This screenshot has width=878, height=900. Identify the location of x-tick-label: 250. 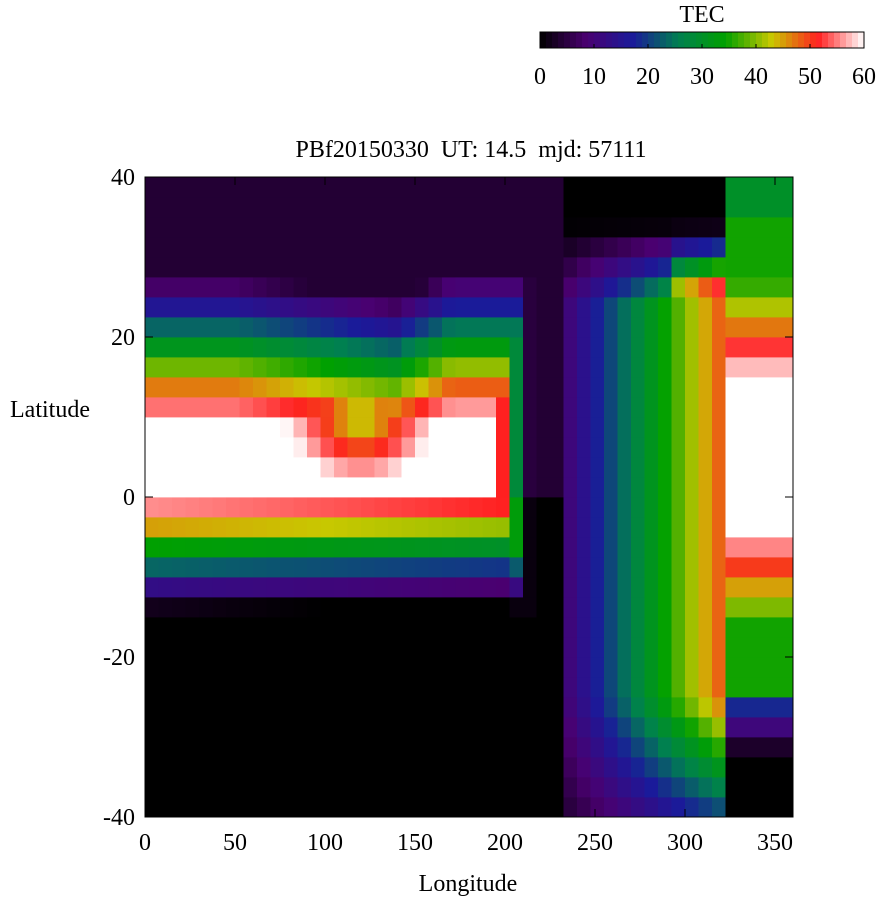
(595, 843).